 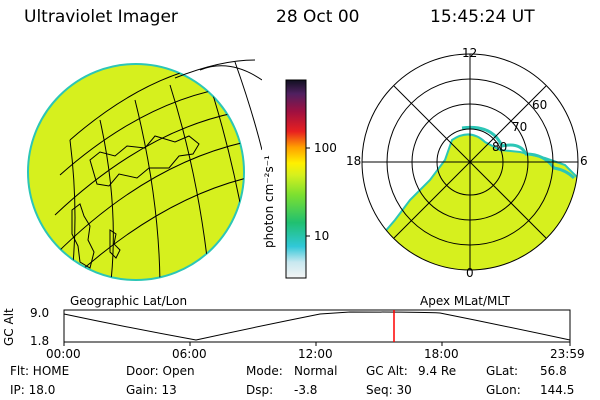 What do you see at coordinates (465, 301) in the screenshot?
I see `polar-caption: Apex MLat/MLT` at bounding box center [465, 301].